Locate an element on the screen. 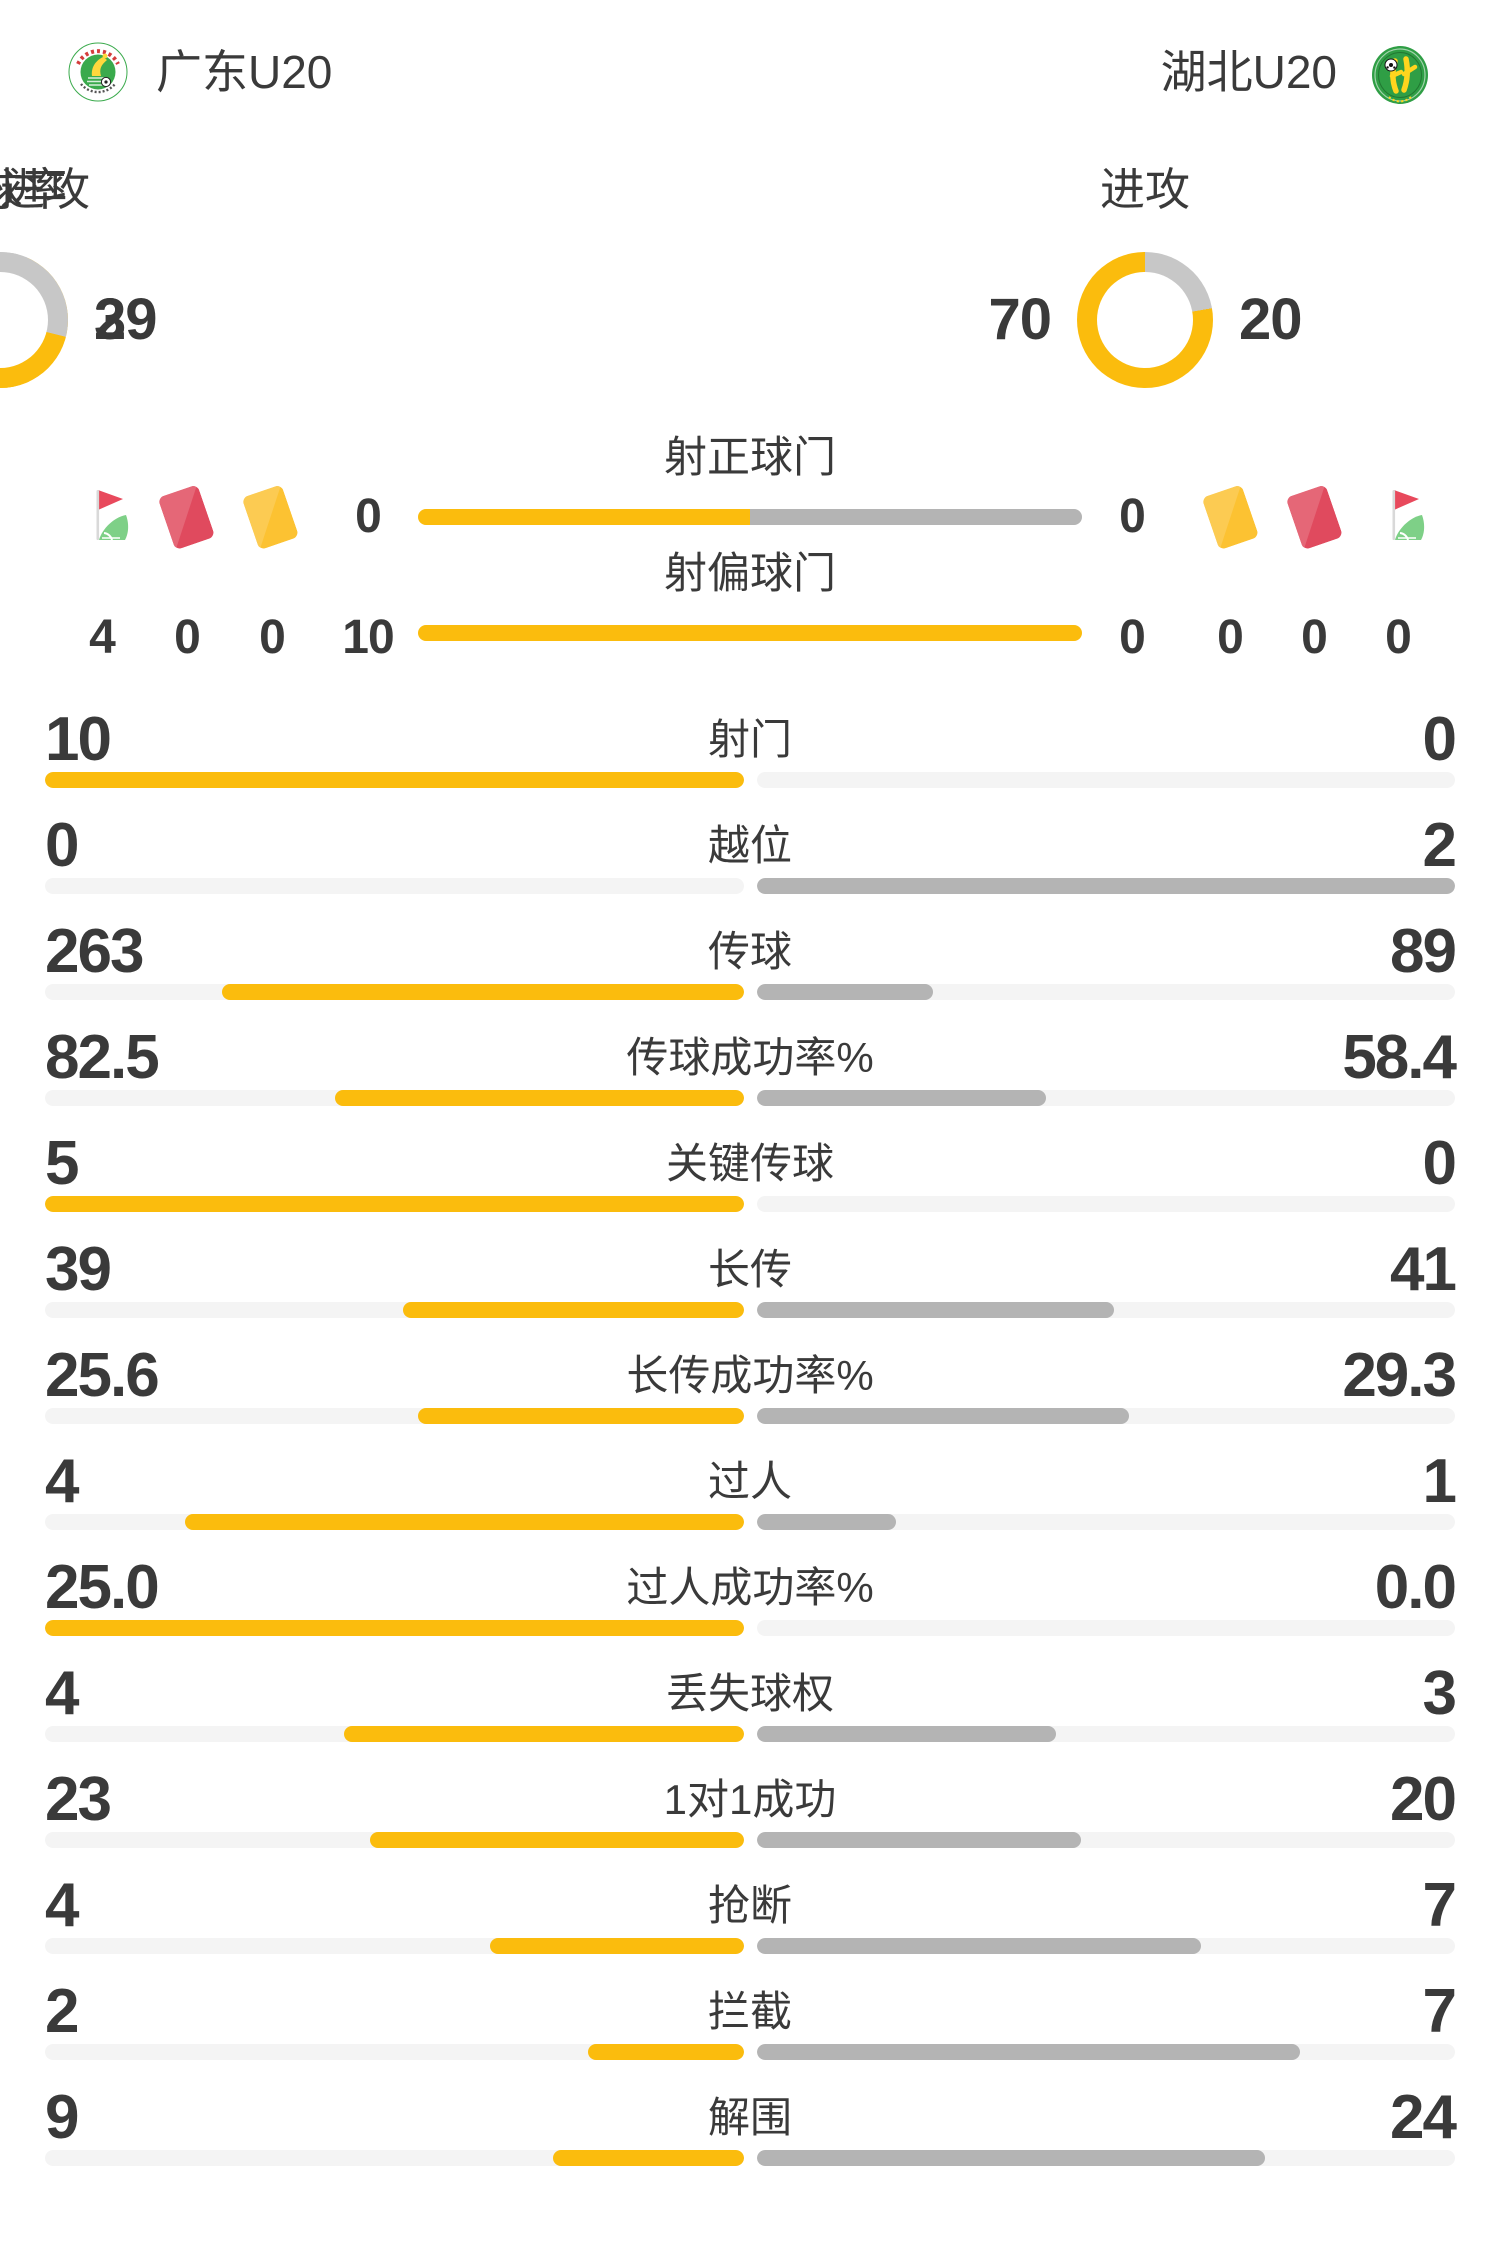 This screenshot has height=2244, width=1500. stat-label: 抢断 is located at coordinates (749, 1905).